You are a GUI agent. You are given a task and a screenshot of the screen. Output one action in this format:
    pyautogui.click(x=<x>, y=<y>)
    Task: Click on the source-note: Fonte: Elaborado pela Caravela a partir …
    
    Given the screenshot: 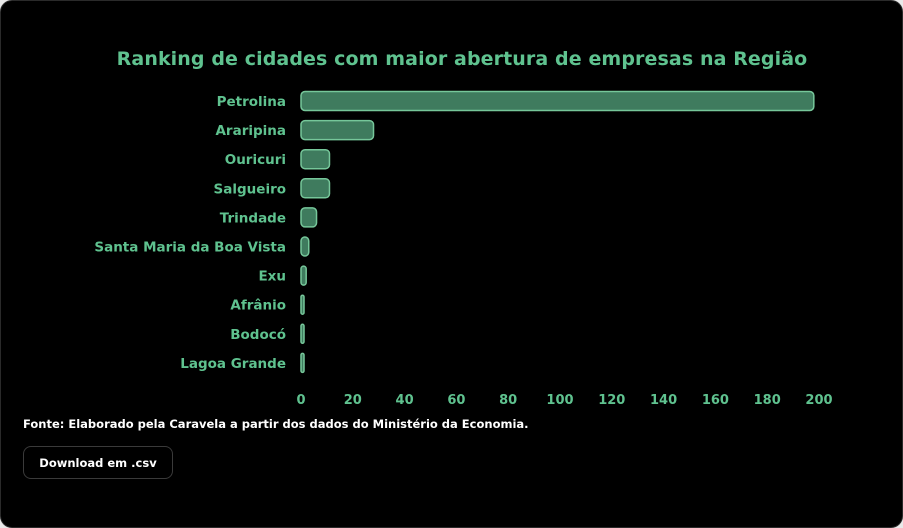 What is the action you would take?
    pyautogui.click(x=276, y=424)
    